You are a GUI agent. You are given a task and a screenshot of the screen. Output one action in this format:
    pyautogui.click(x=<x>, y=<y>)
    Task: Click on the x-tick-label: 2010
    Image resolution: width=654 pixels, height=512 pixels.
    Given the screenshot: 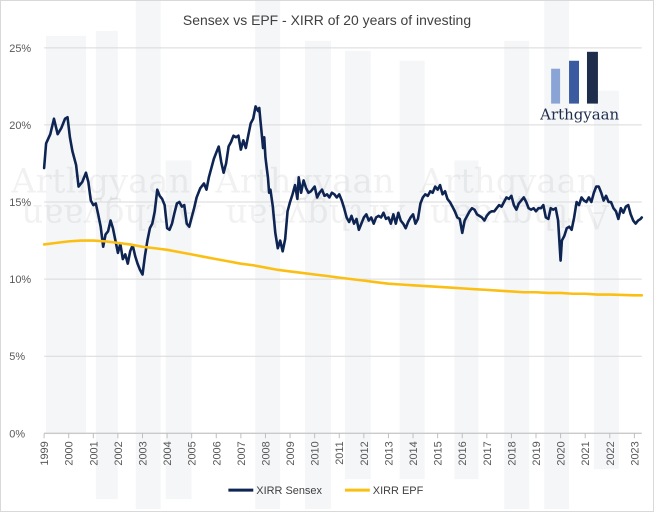 What is the action you would take?
    pyautogui.click(x=316, y=453)
    